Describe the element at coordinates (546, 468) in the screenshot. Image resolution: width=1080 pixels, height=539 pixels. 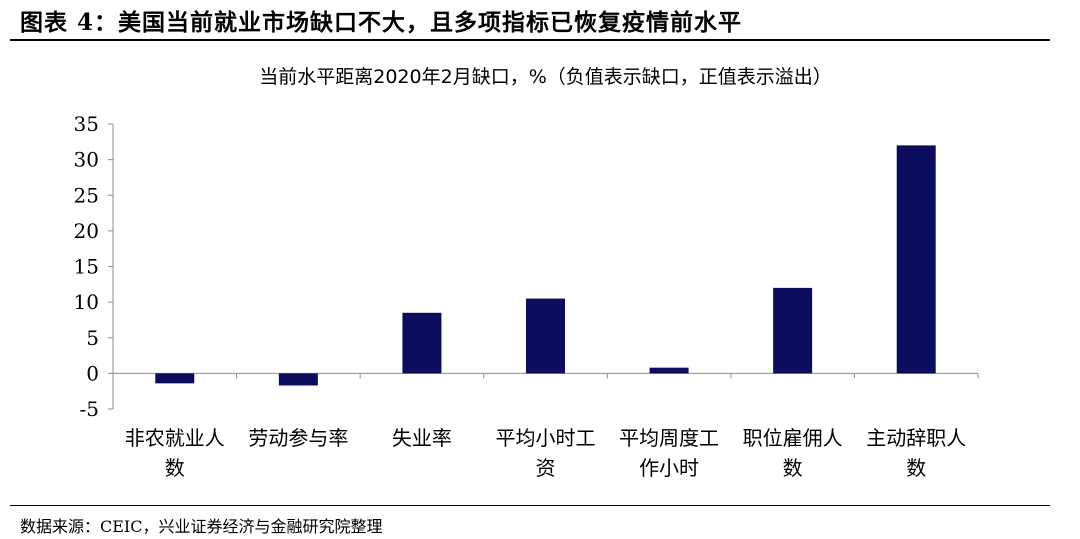
I see `x-category-label: 资` at that location.